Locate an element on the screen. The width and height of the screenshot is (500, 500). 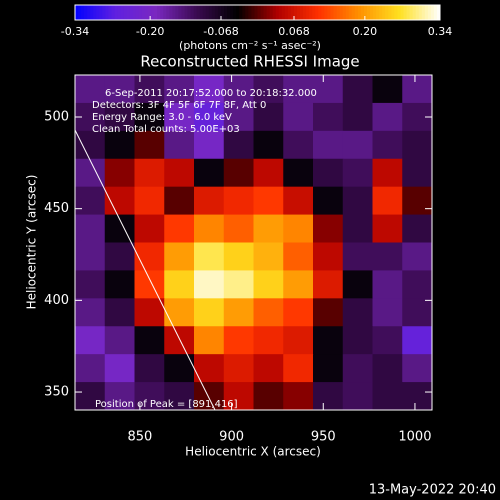
x-tick-label: 1000 is located at coordinates (414, 437).